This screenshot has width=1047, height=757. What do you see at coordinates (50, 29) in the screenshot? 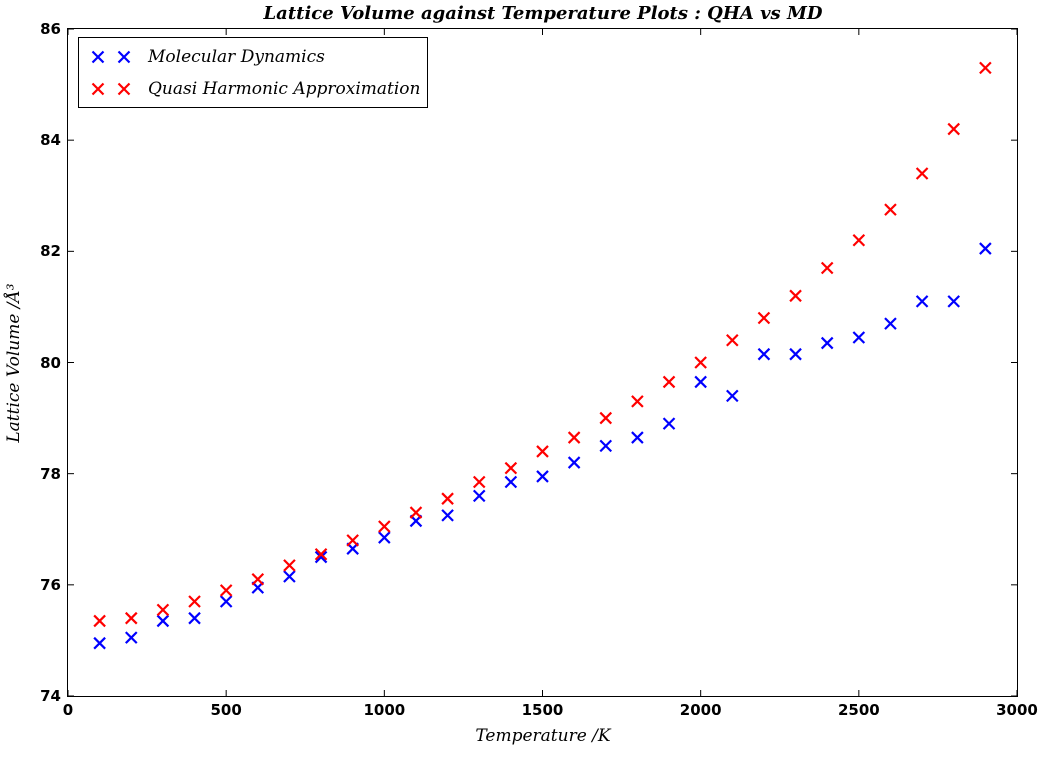
I see `y-tick-label: 86` at bounding box center [50, 29].